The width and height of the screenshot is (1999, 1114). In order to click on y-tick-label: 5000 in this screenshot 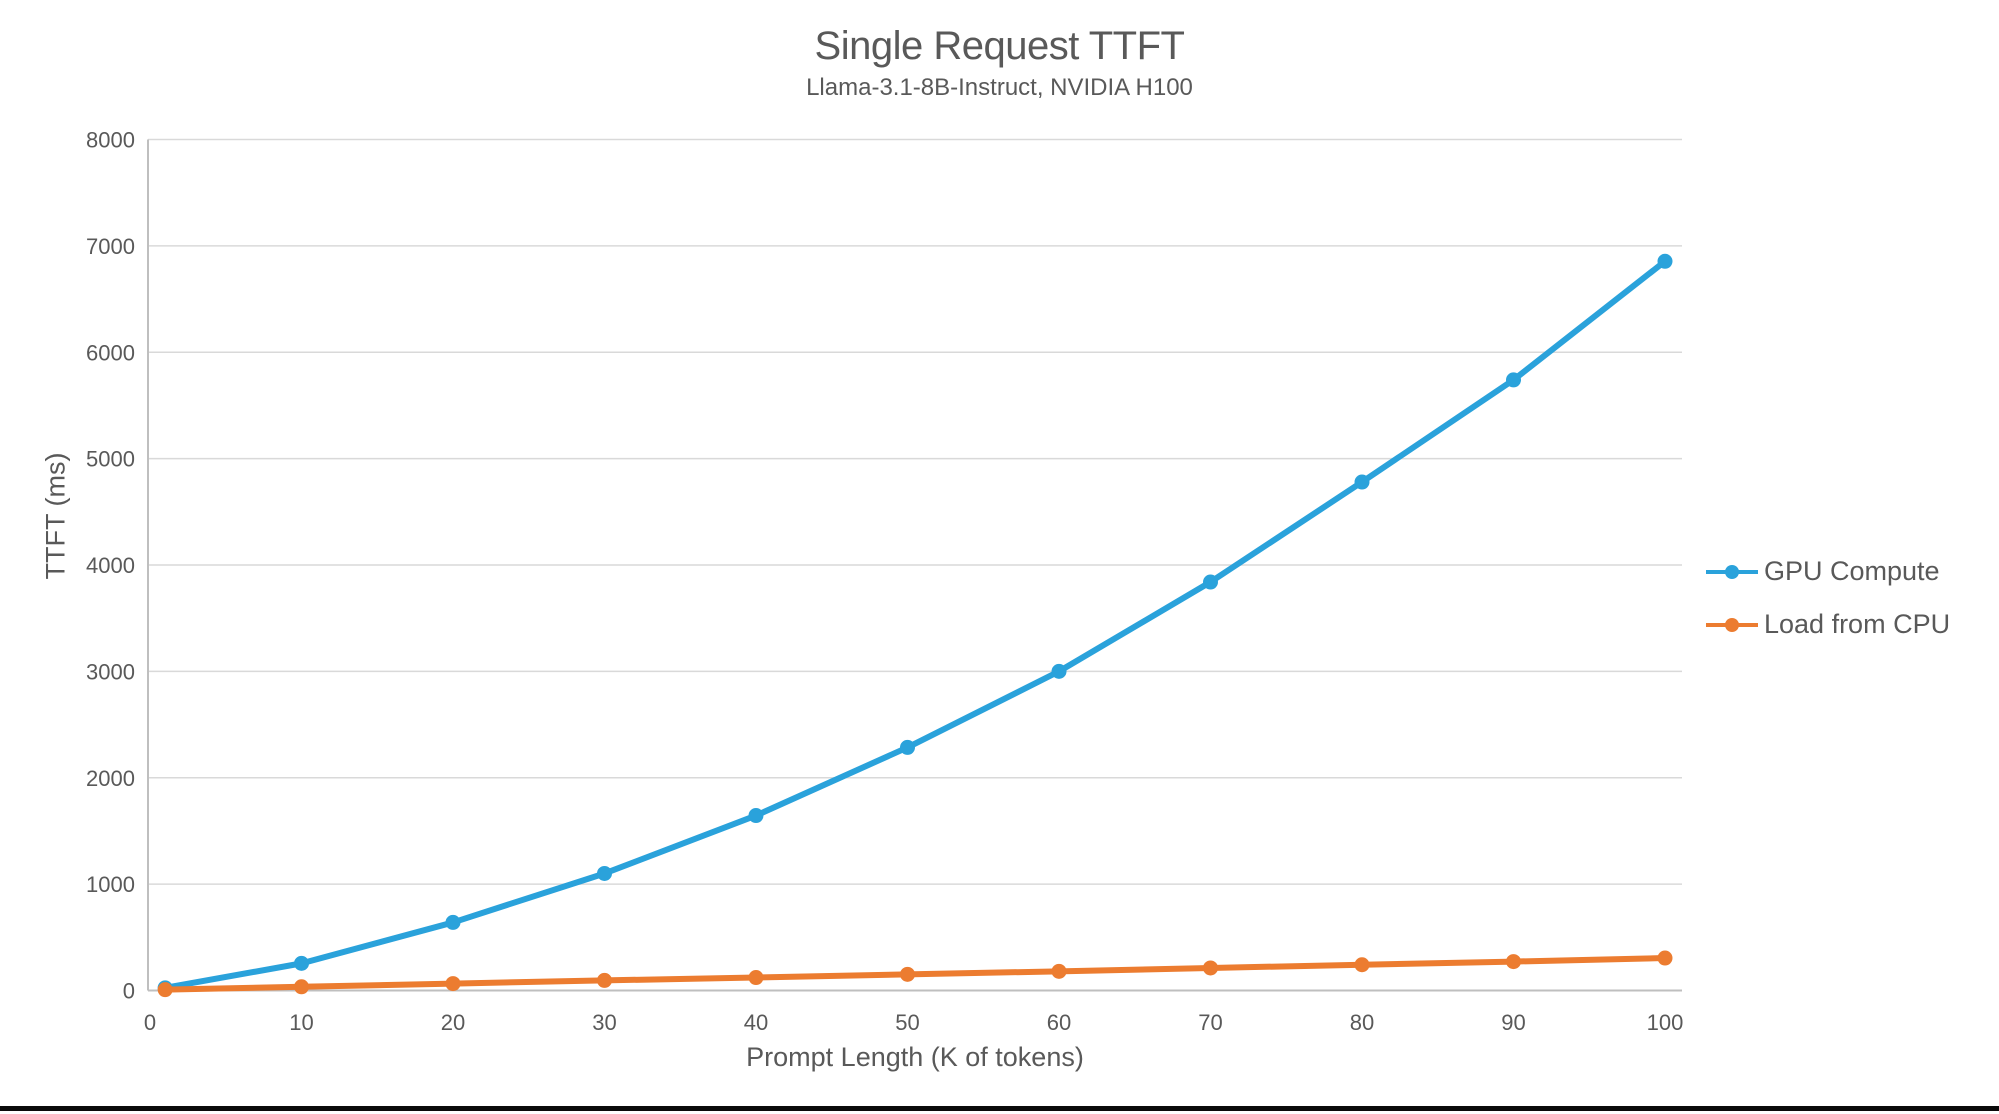, I will do `click(110, 459)`.